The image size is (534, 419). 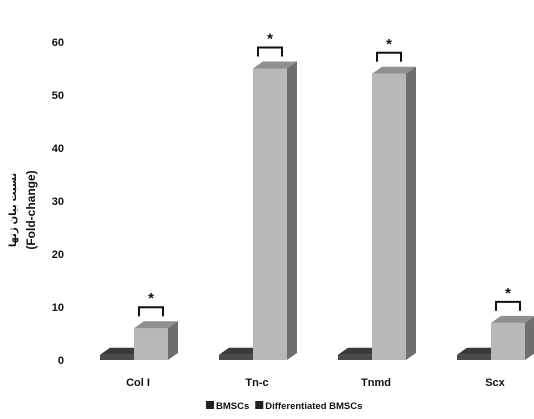 What do you see at coordinates (31, 209) in the screenshot?
I see `y-axis-label: (Fold-change)` at bounding box center [31, 209].